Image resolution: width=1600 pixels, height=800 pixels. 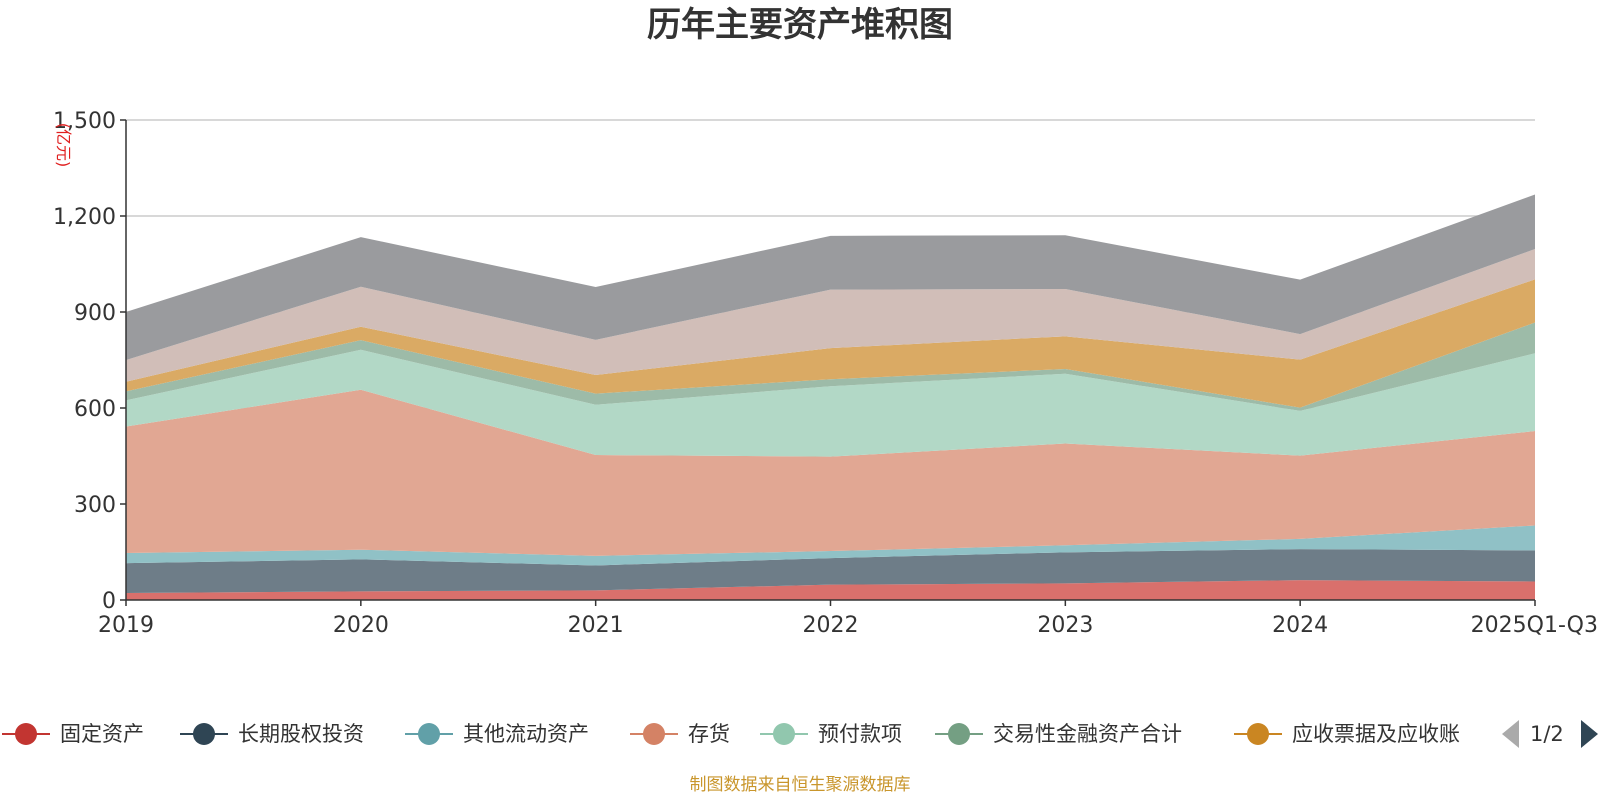 I want to click on x-tick-label: 2024, so click(x=1300, y=625).